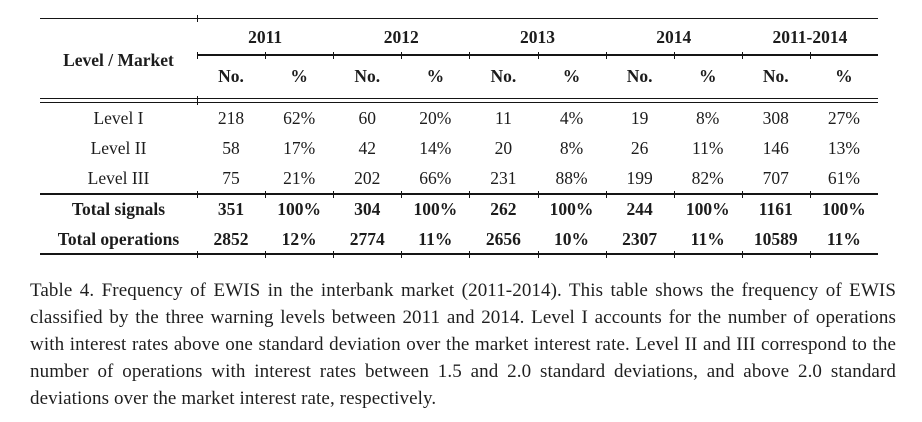 This screenshot has width=922, height=422. Describe the element at coordinates (118, 177) in the screenshot. I see `row-label: Level III` at that location.